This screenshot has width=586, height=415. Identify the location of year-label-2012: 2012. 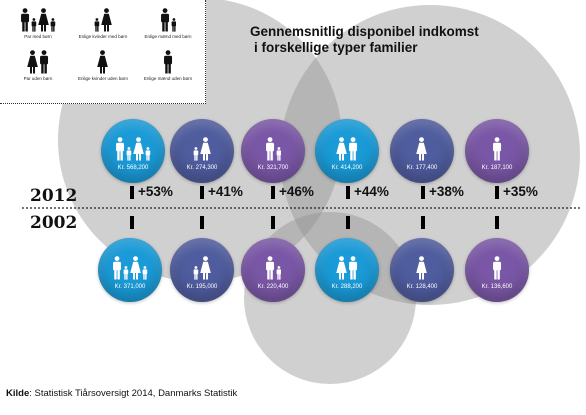
(54, 196).